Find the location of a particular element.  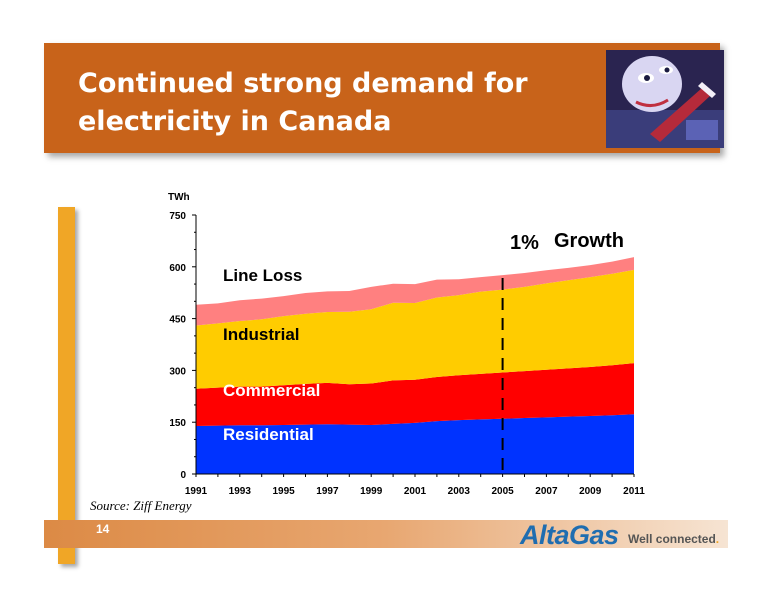

logo-wordmark: AltaGas is located at coordinates (569, 535).